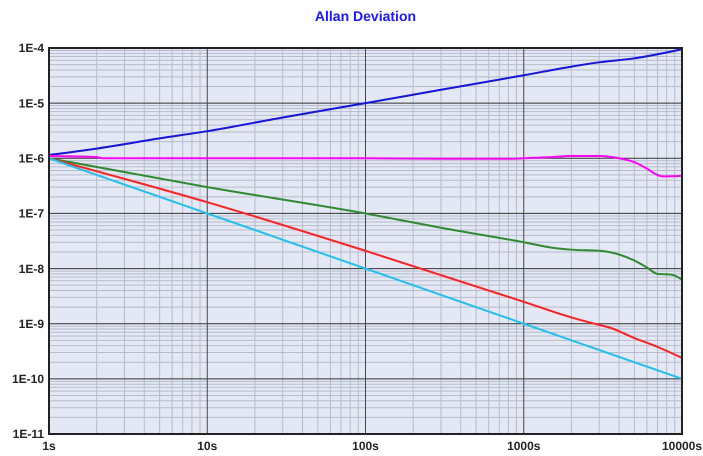 The height and width of the screenshot is (456, 703). What do you see at coordinates (31, 269) in the screenshot?
I see `y-tick-label: 1E-8` at bounding box center [31, 269].